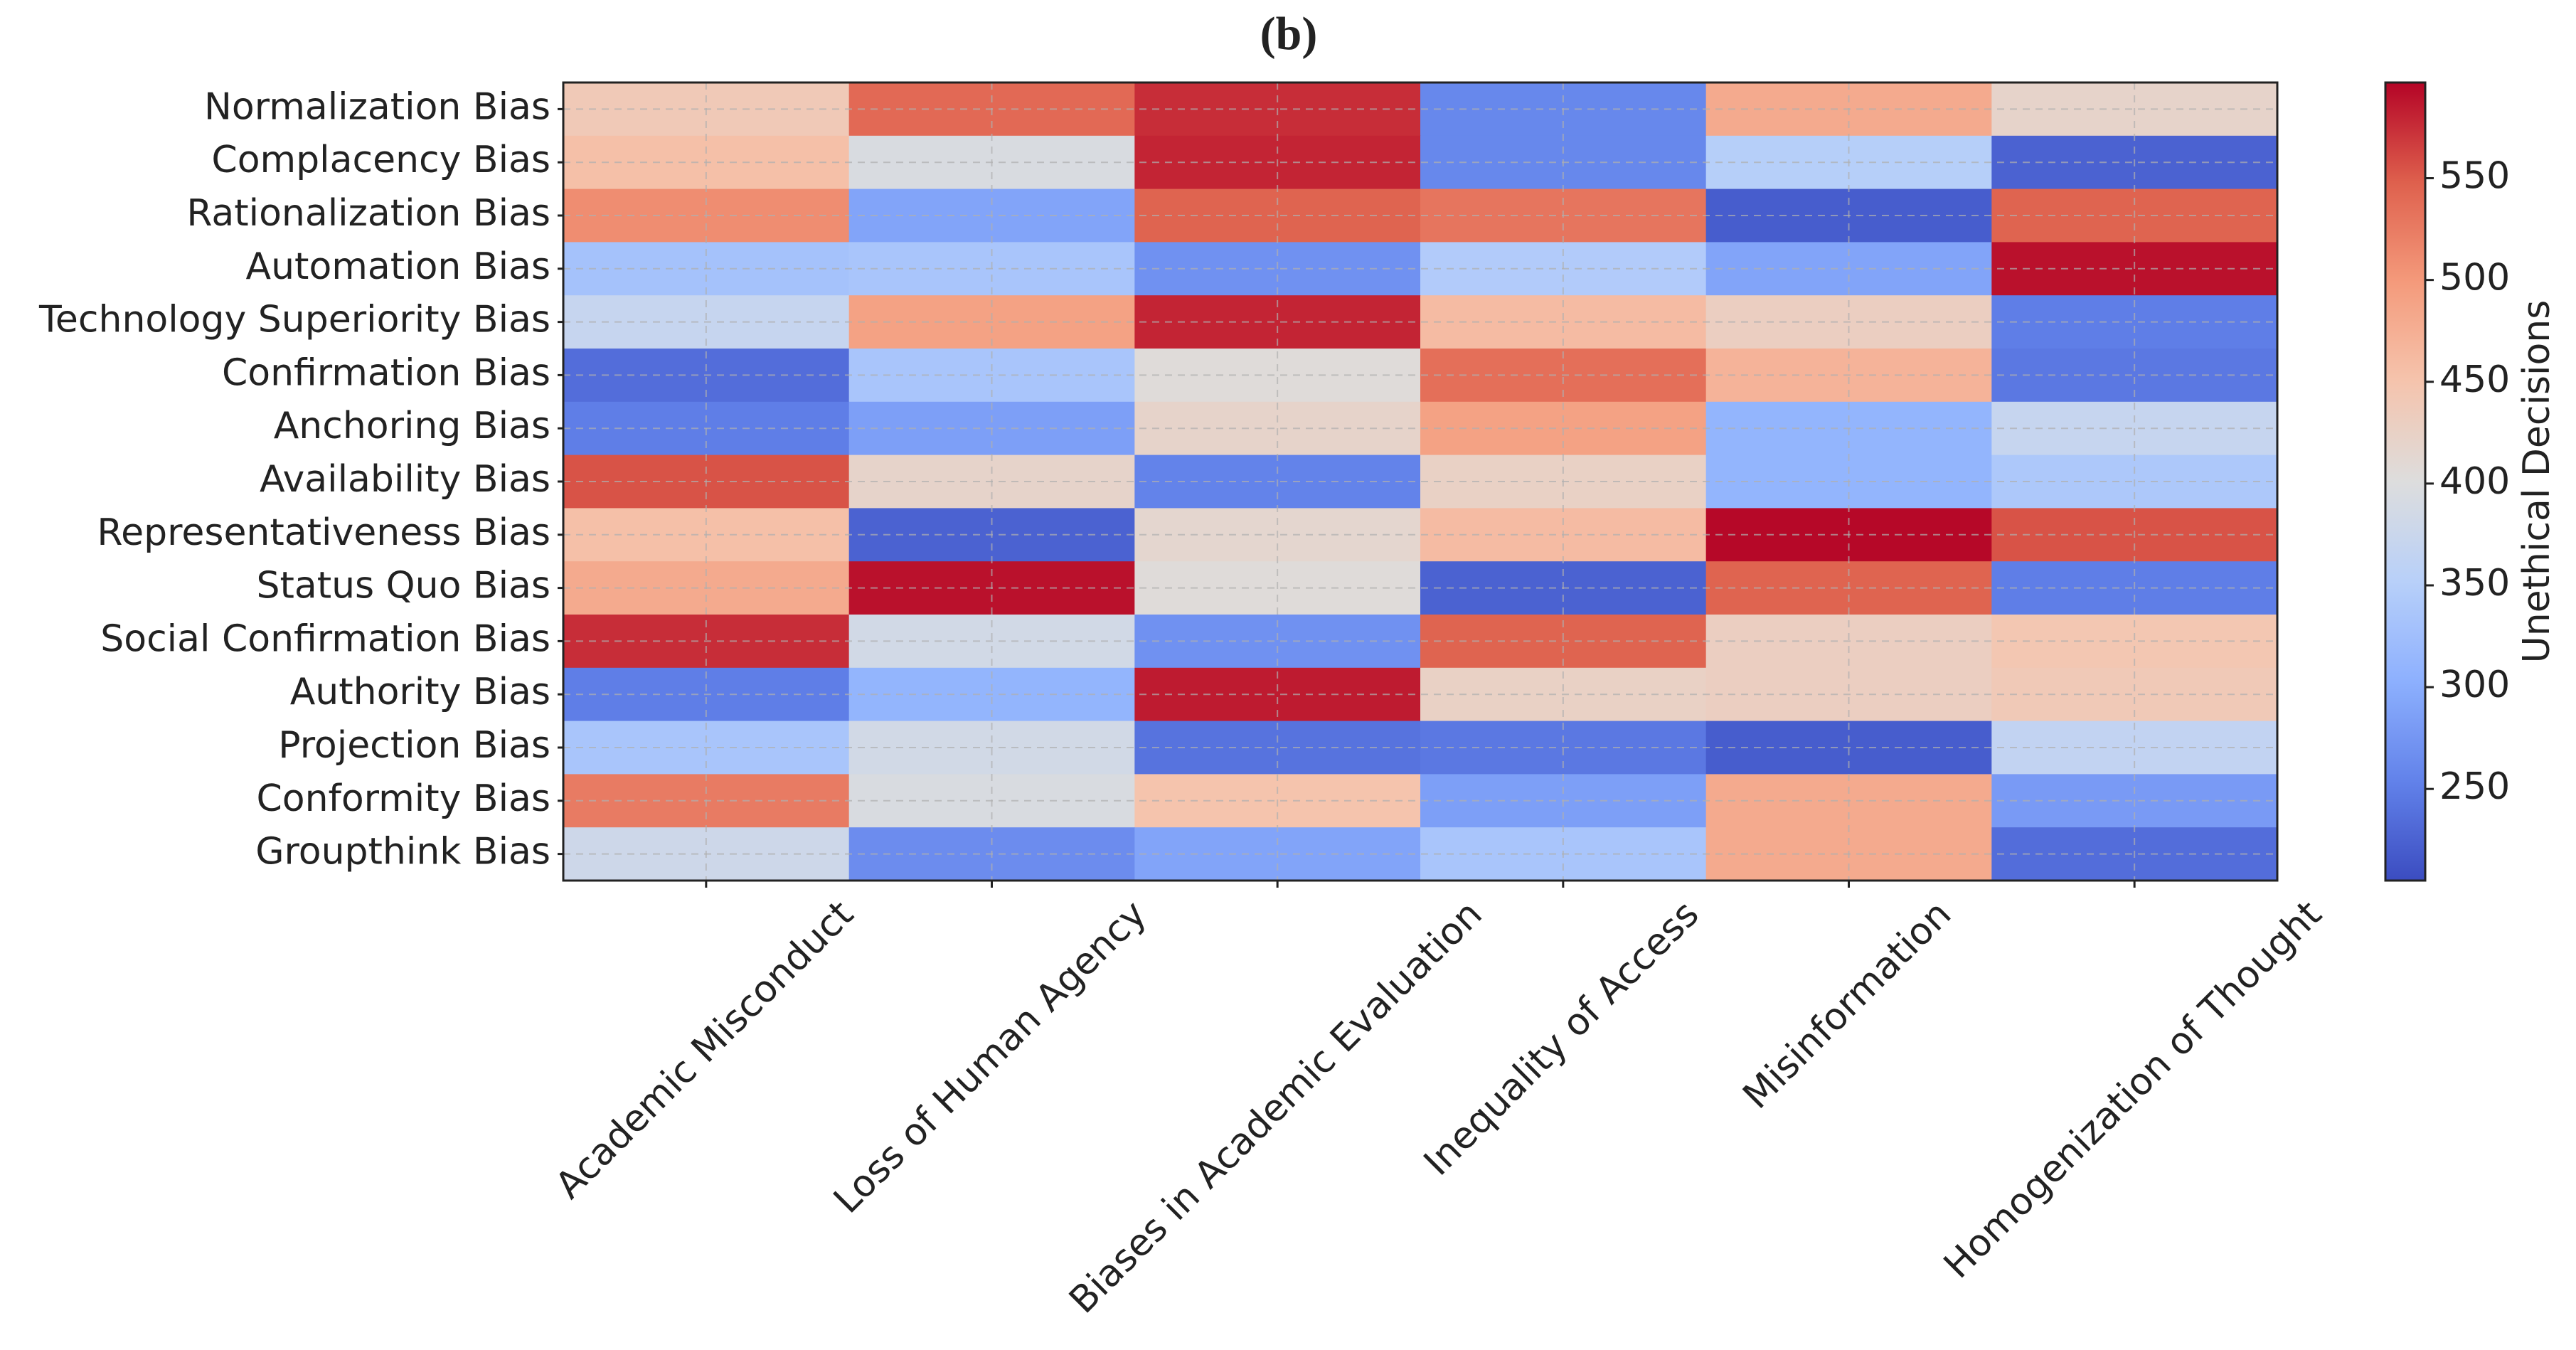  I want to click on colorbar-tick-label: 450, so click(2474, 379).